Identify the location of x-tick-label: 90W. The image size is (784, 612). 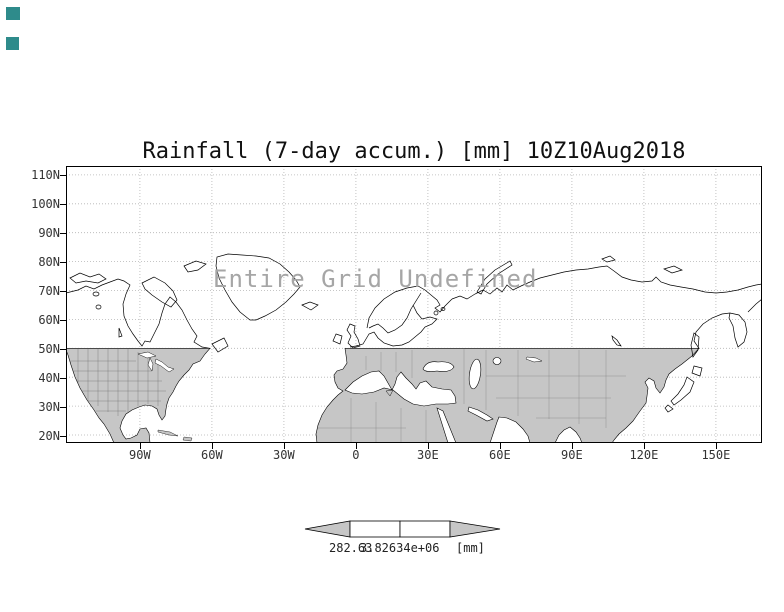
(140, 455).